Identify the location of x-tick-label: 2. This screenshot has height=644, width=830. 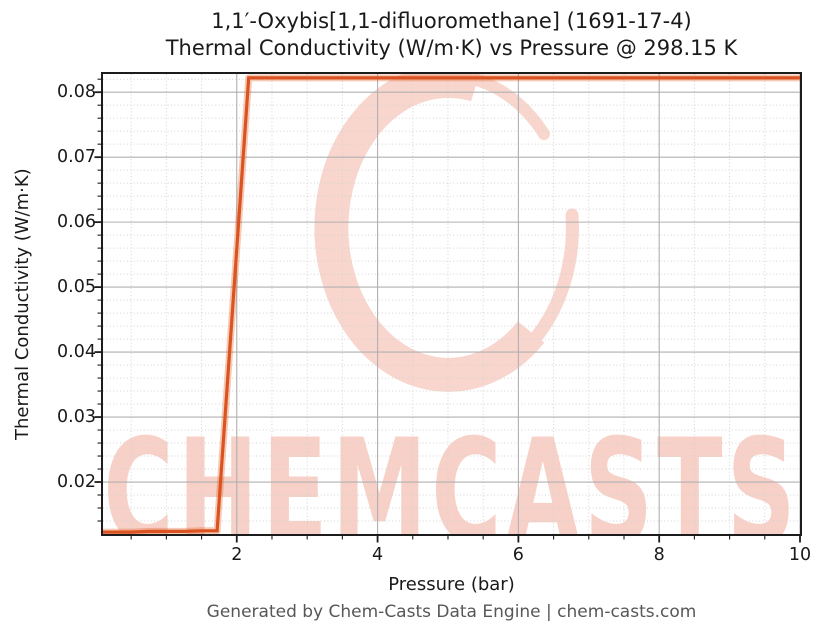
(237, 555).